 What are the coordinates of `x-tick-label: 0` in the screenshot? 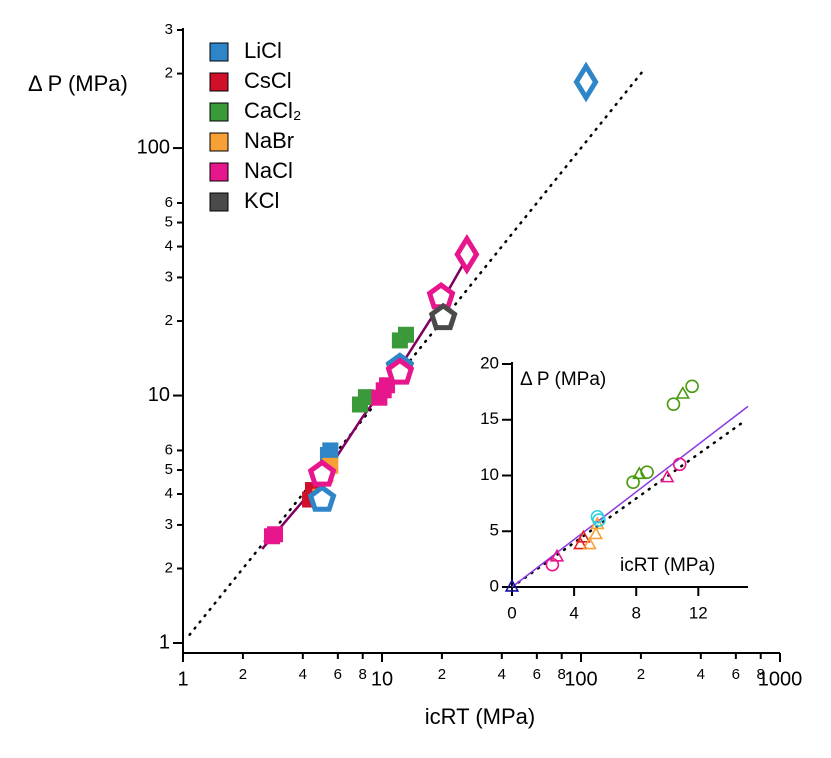 It's located at (511, 612).